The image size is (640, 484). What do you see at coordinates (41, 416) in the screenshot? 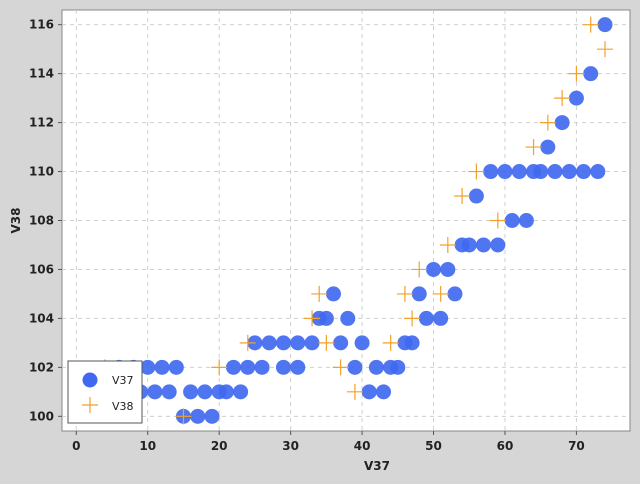
I see `y-tick-label: 100` at bounding box center [41, 416].